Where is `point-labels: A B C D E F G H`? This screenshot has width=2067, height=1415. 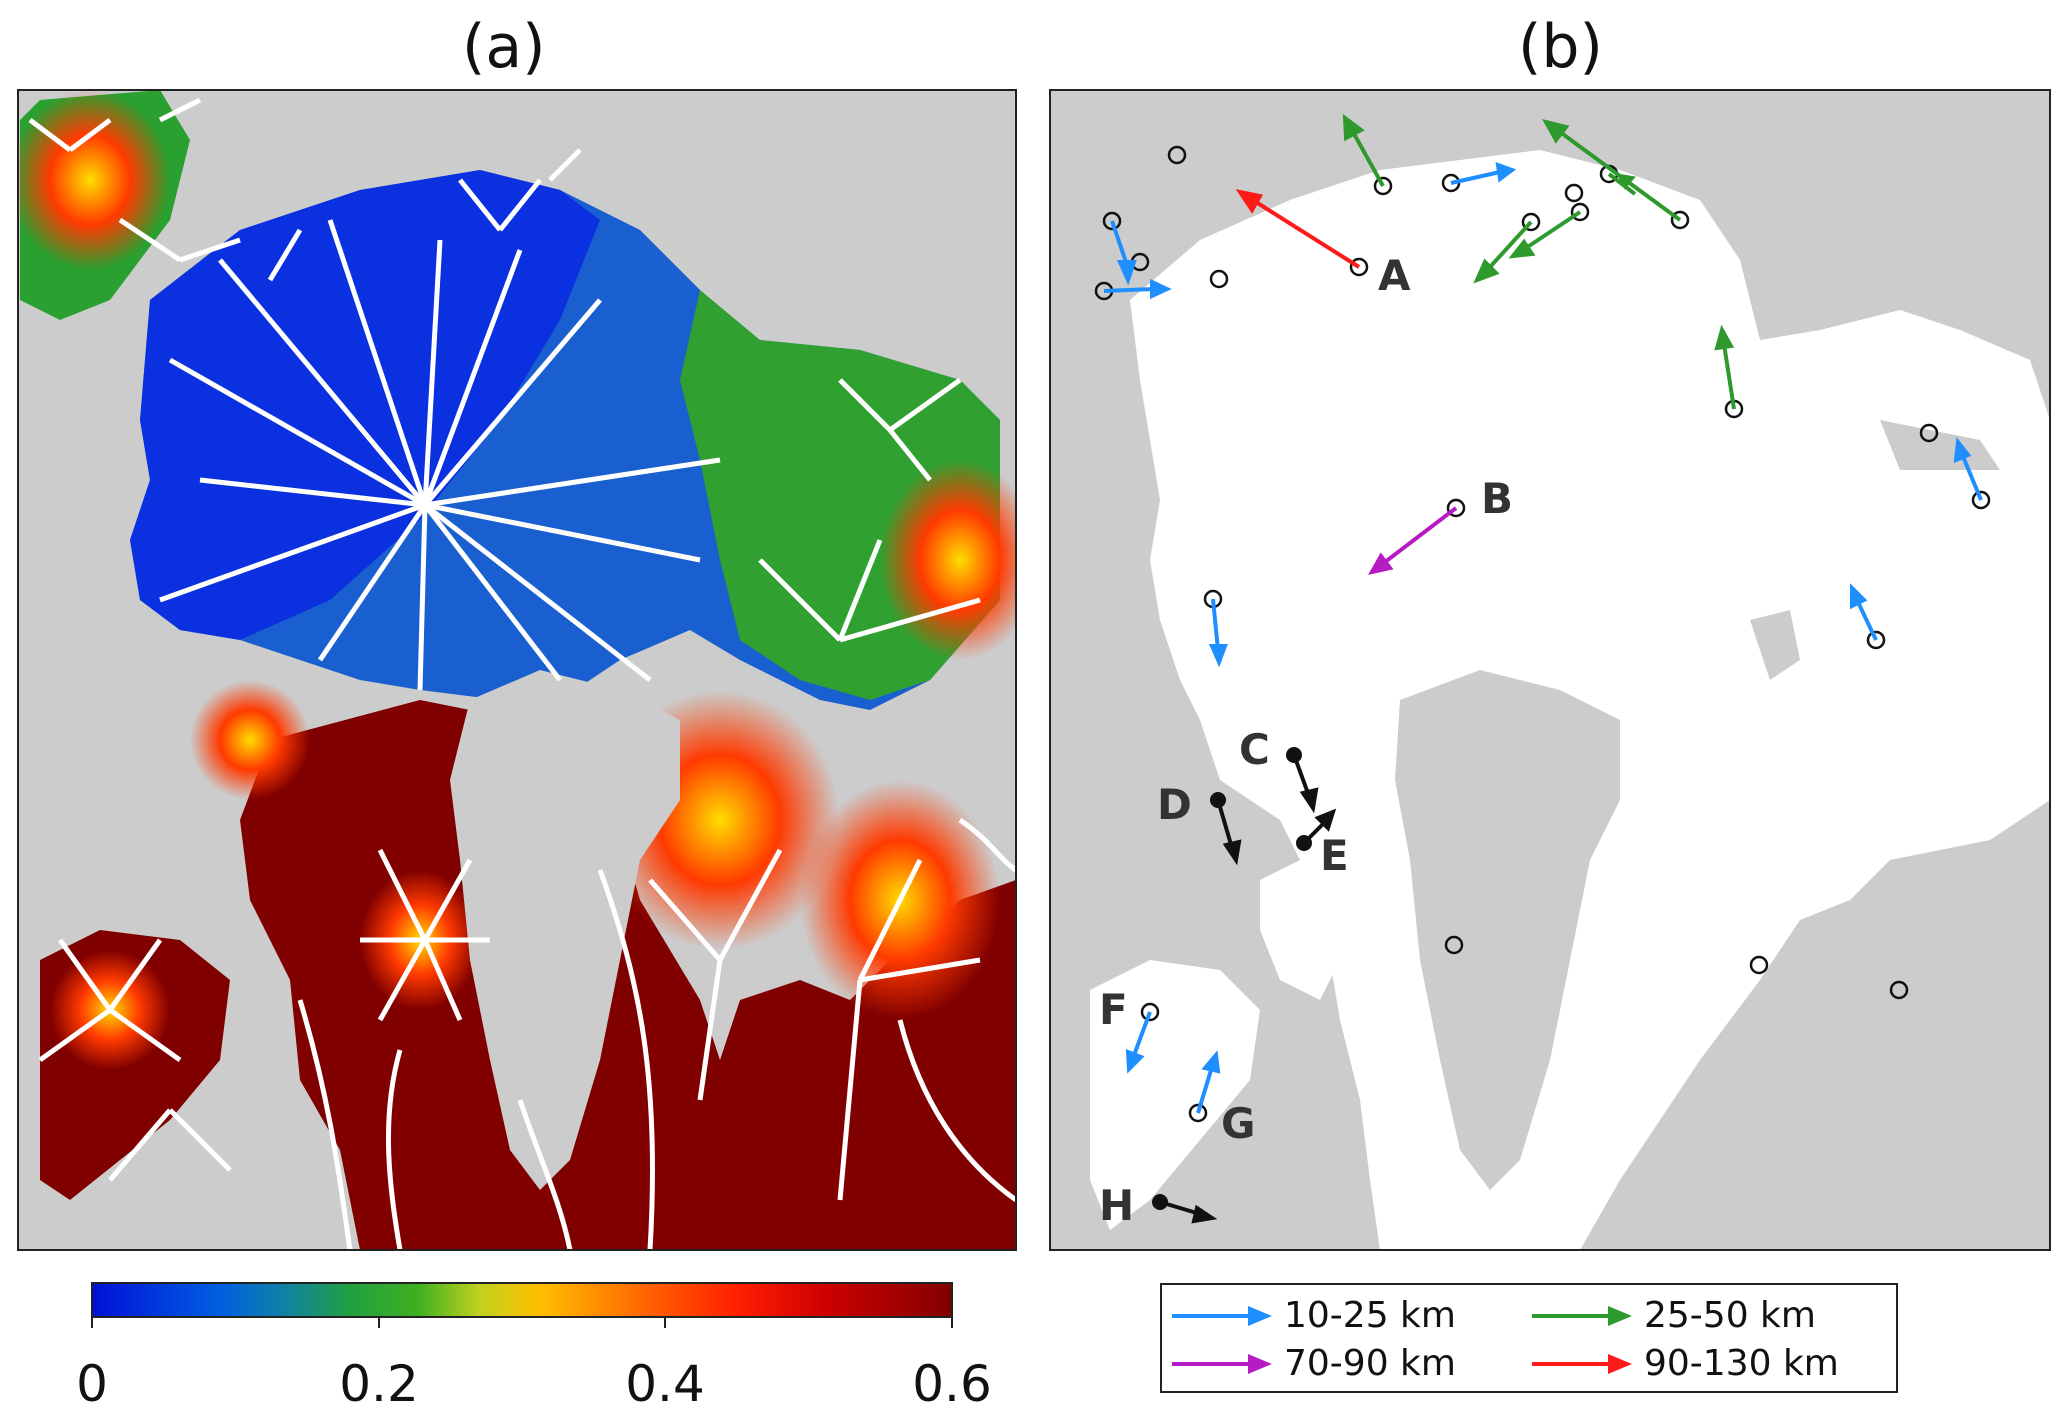
point-labels: A B C D E F G H is located at coordinates (1306, 740).